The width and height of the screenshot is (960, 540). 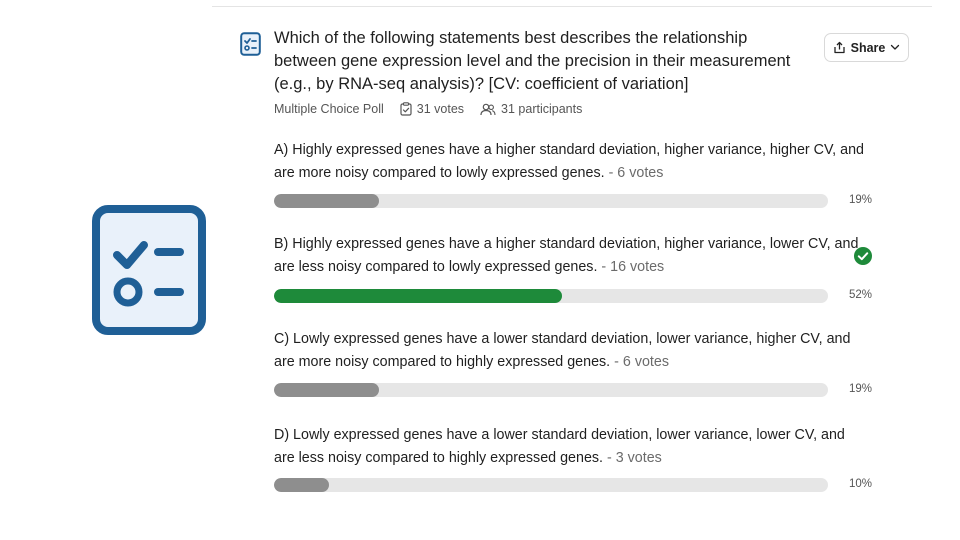 I want to click on votes-label: 31 votes, so click(x=440, y=109).